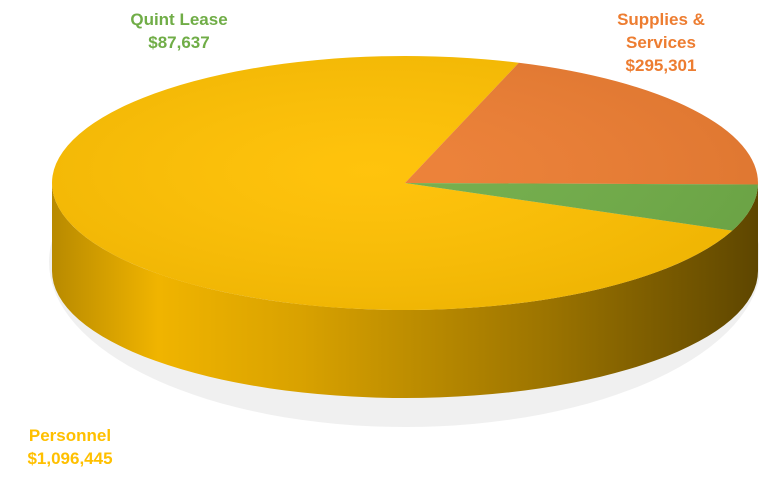 The height and width of the screenshot is (478, 759). I want to click on label-supplies-value: $295,301, so click(661, 65).